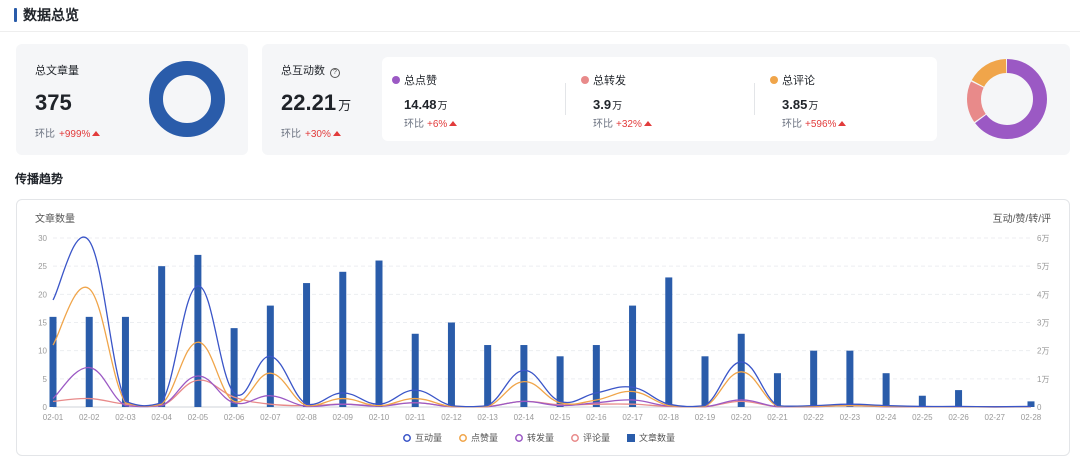 Image resolution: width=1080 pixels, height=465 pixels. I want to click on legend-item: 文章数量, so click(651, 437).